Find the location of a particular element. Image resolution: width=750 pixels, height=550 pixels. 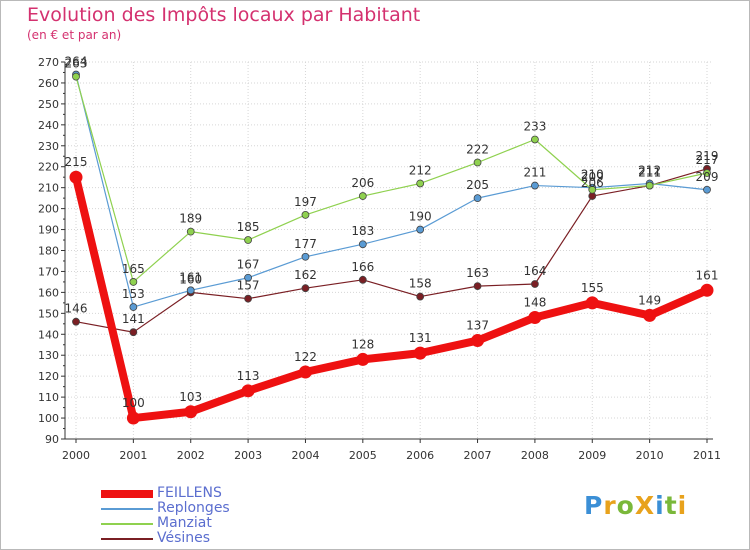

y-tick-label: 270 is located at coordinates (48, 62).